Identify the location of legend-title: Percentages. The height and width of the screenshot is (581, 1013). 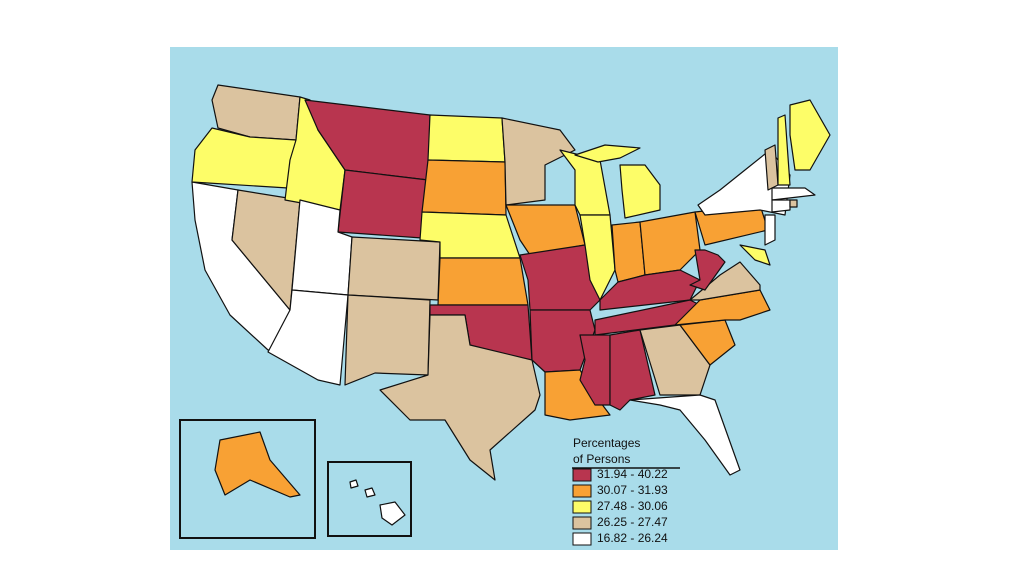
(606, 443).